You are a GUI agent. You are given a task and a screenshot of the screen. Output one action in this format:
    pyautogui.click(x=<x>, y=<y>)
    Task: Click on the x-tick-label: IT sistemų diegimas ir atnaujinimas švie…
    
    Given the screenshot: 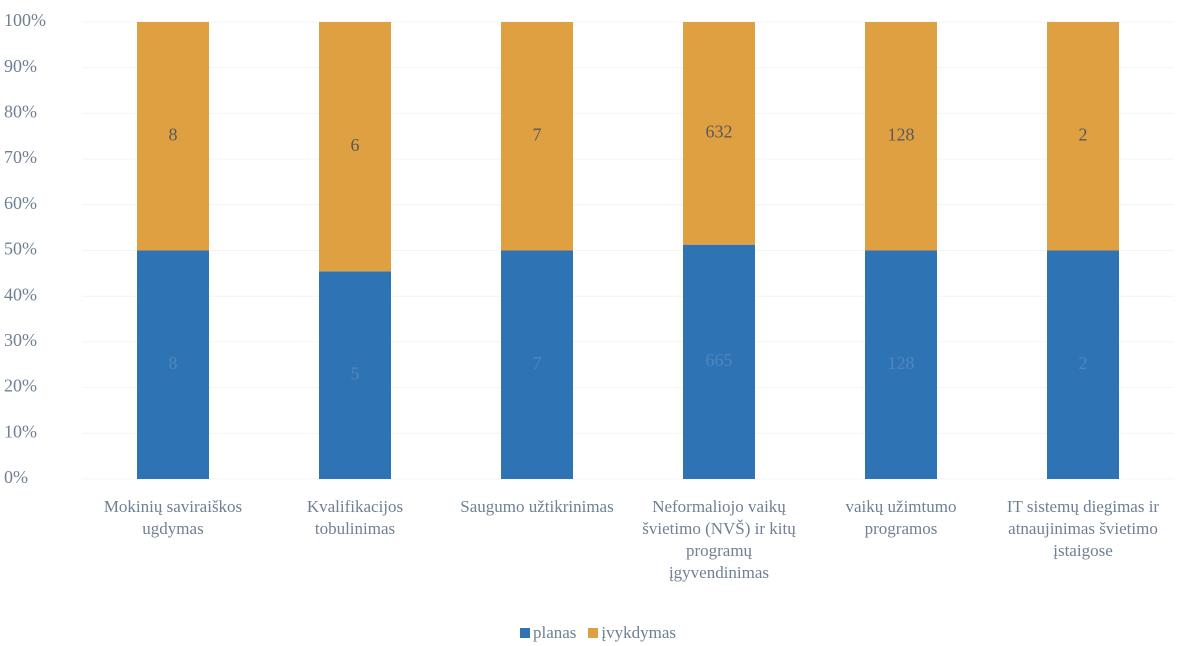 What is the action you would take?
    pyautogui.click(x=1083, y=528)
    